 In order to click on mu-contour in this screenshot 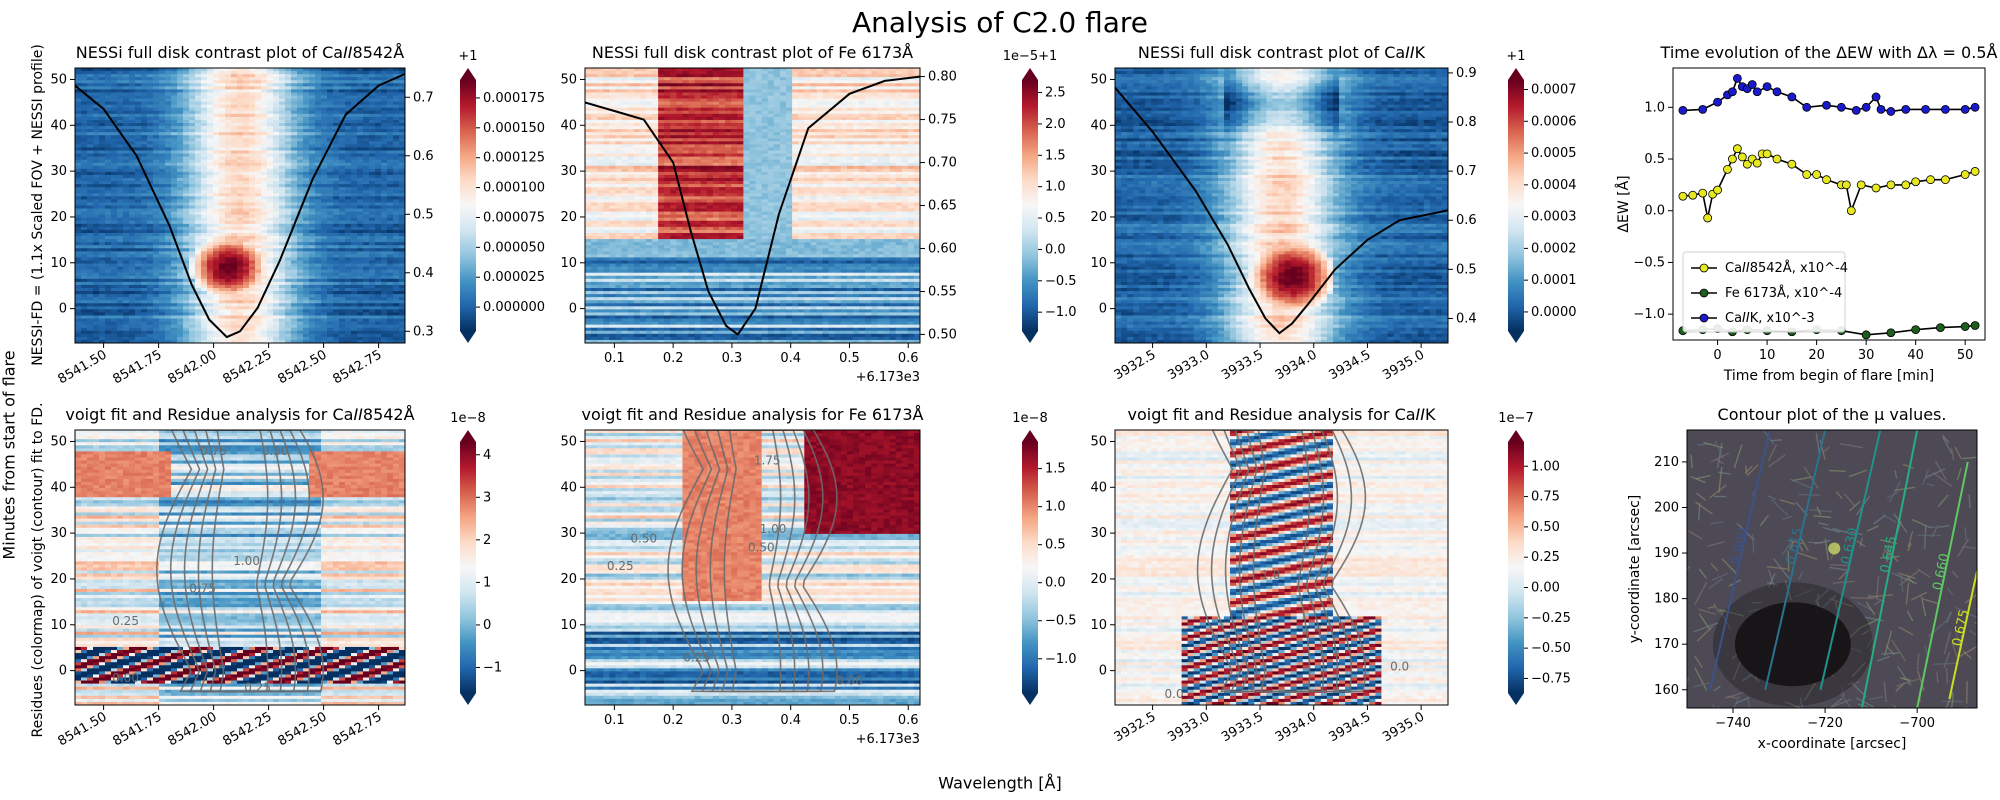, I will do `click(1740, 560)`.